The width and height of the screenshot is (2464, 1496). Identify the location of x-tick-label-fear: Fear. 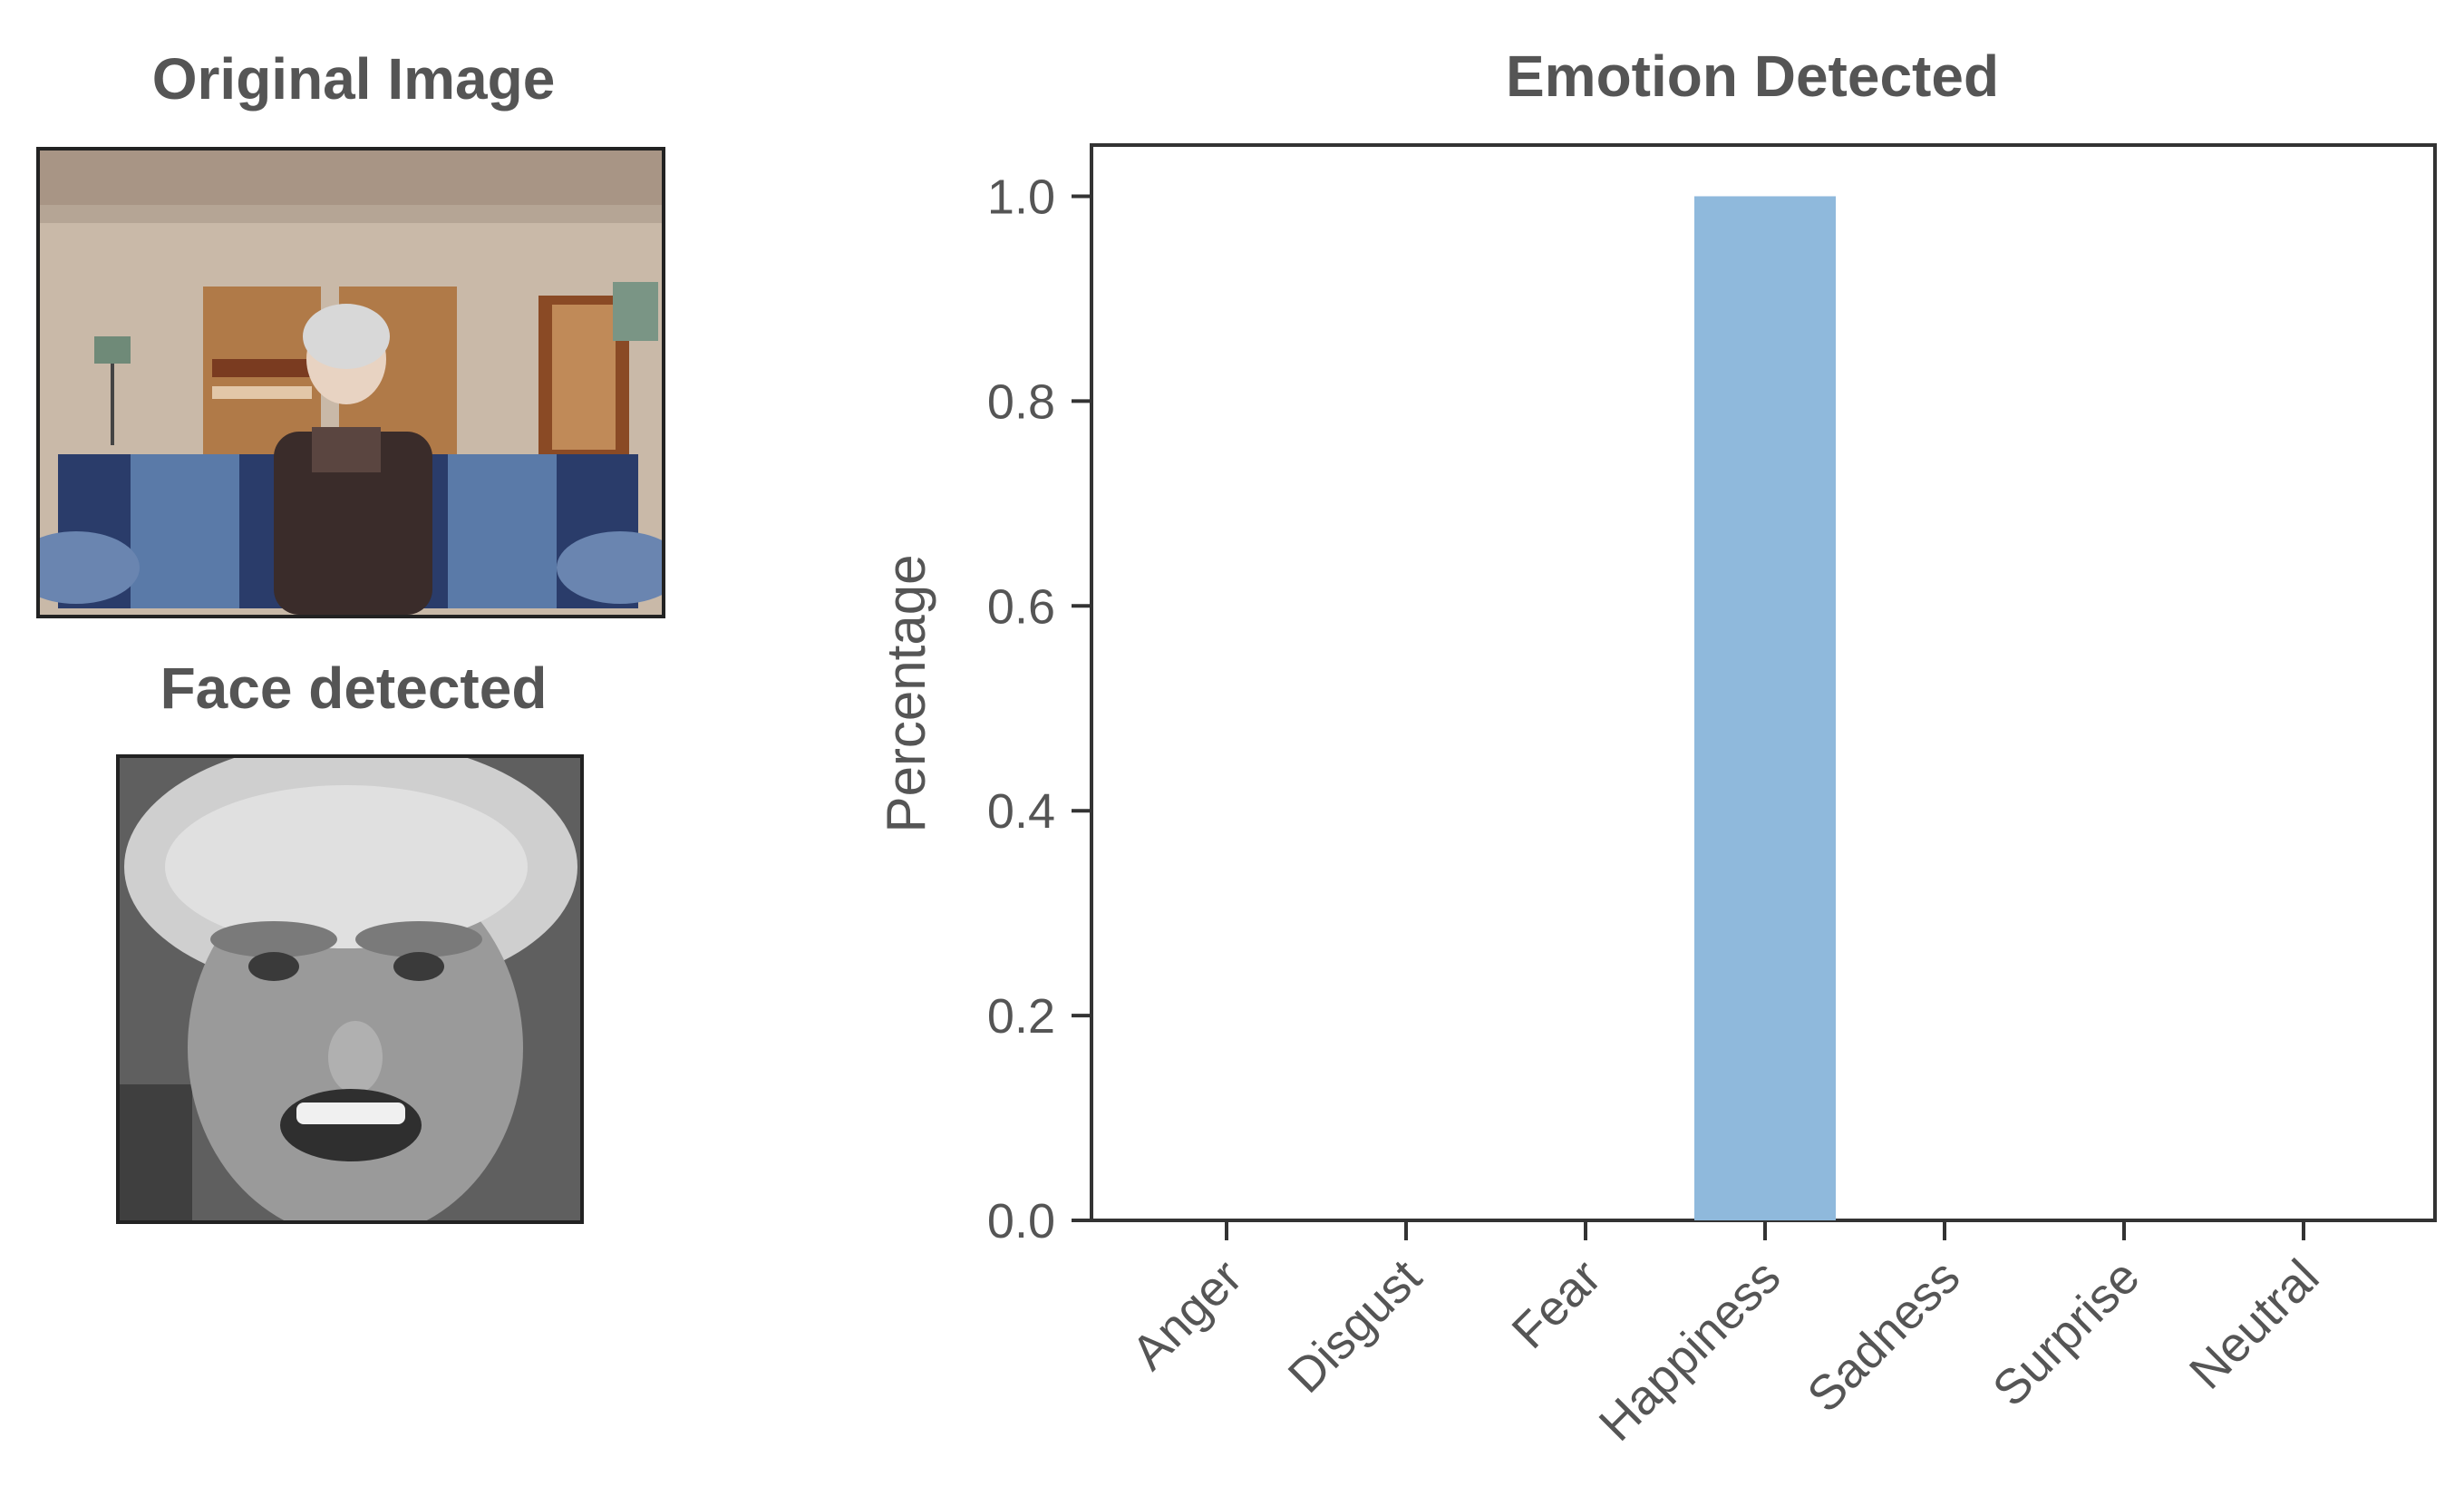
(1557, 1304).